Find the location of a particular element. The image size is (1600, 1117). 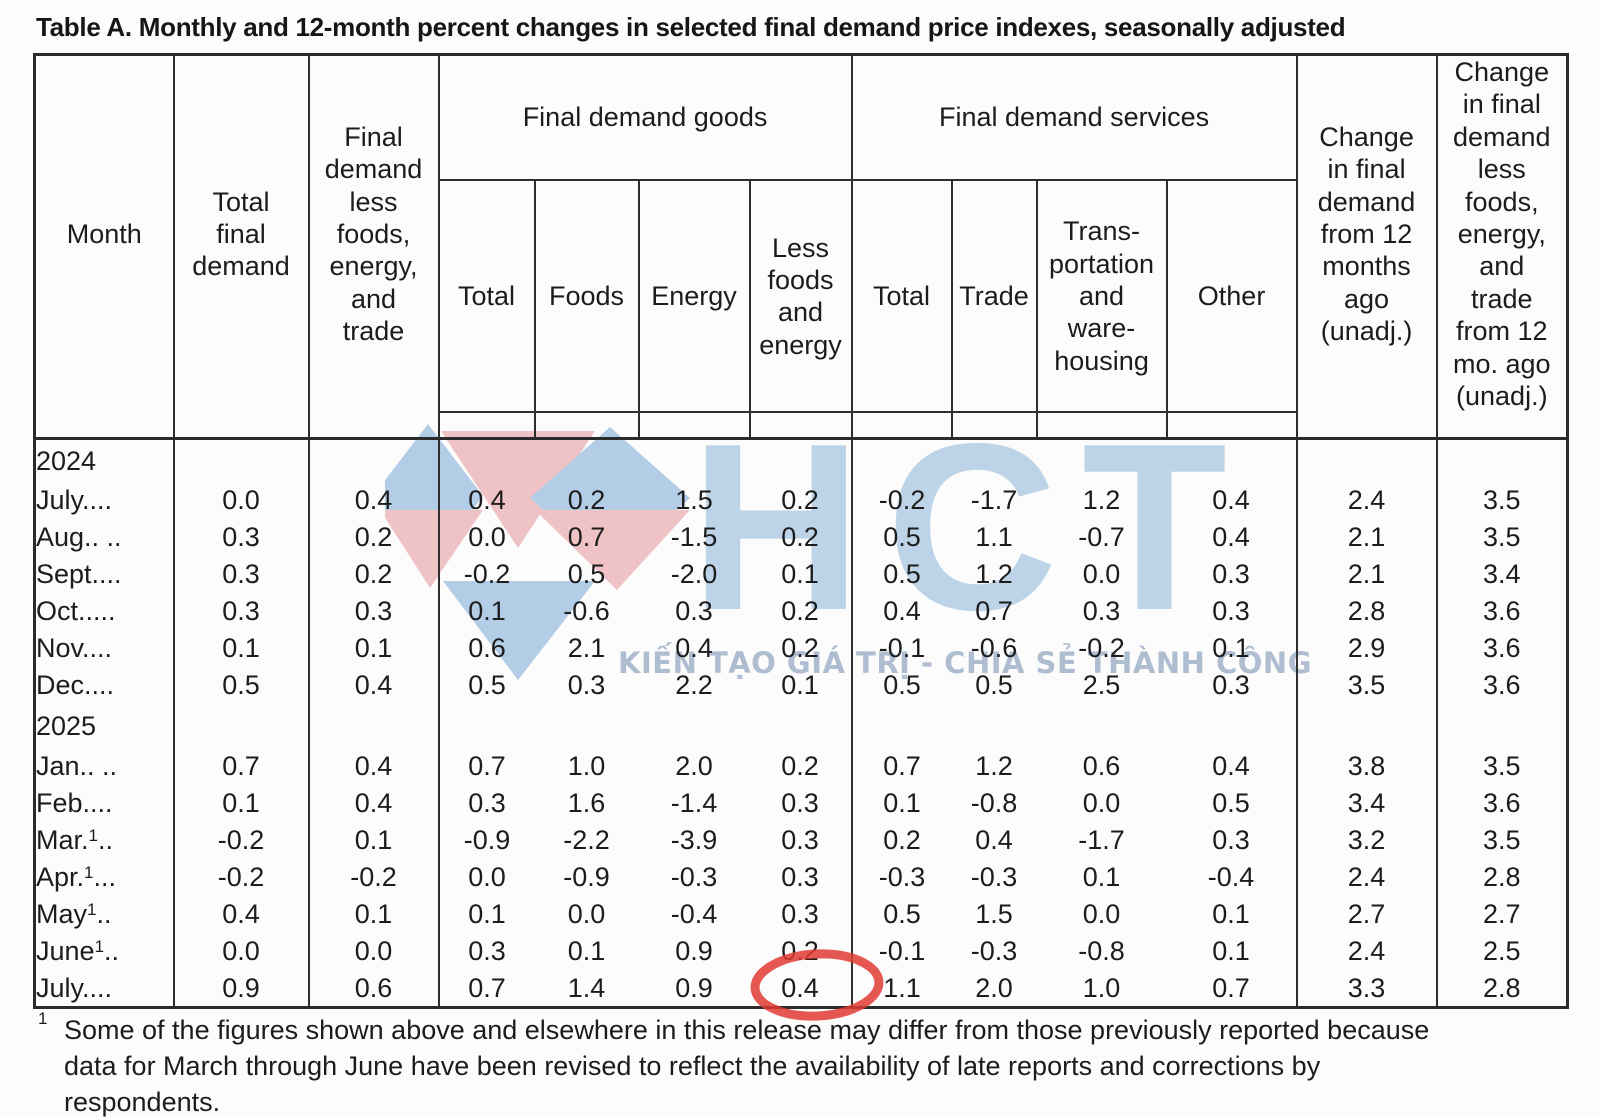

value-cell: -0.3 is located at coordinates (694, 877).